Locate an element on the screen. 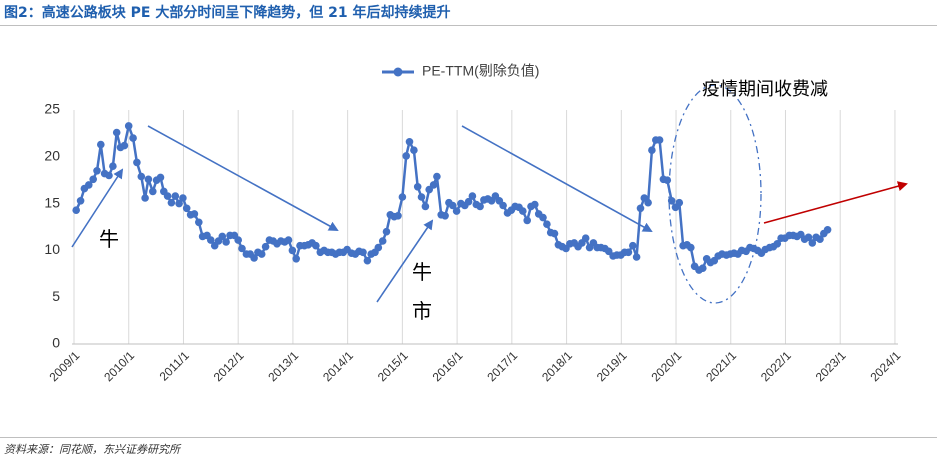 This screenshot has height=462, width=937. trend-arrow-down-2016-2019 is located at coordinates (557, 178).